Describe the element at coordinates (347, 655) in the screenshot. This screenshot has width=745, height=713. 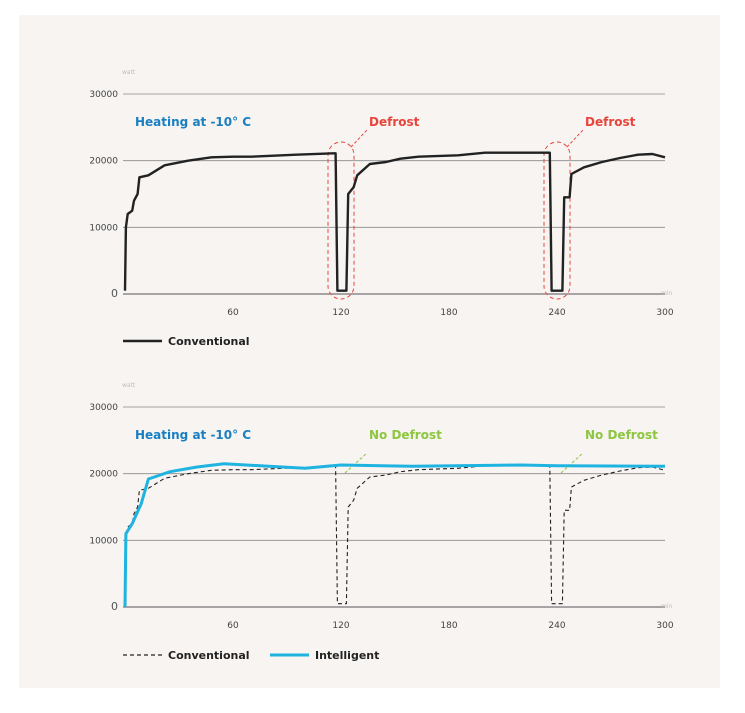
I see `legend-label-intelligent: Intelligent` at that location.